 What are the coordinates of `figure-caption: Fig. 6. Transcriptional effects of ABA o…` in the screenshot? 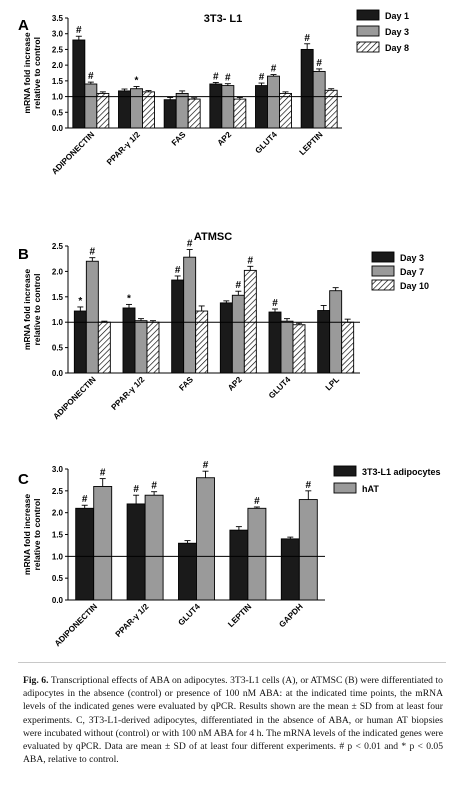 It's located at (233, 720).